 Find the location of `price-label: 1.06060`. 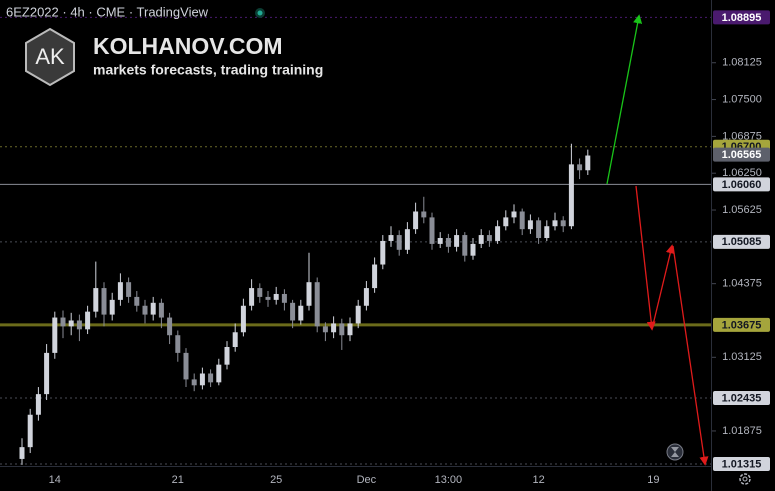

price-label: 1.06060 is located at coordinates (742, 185).